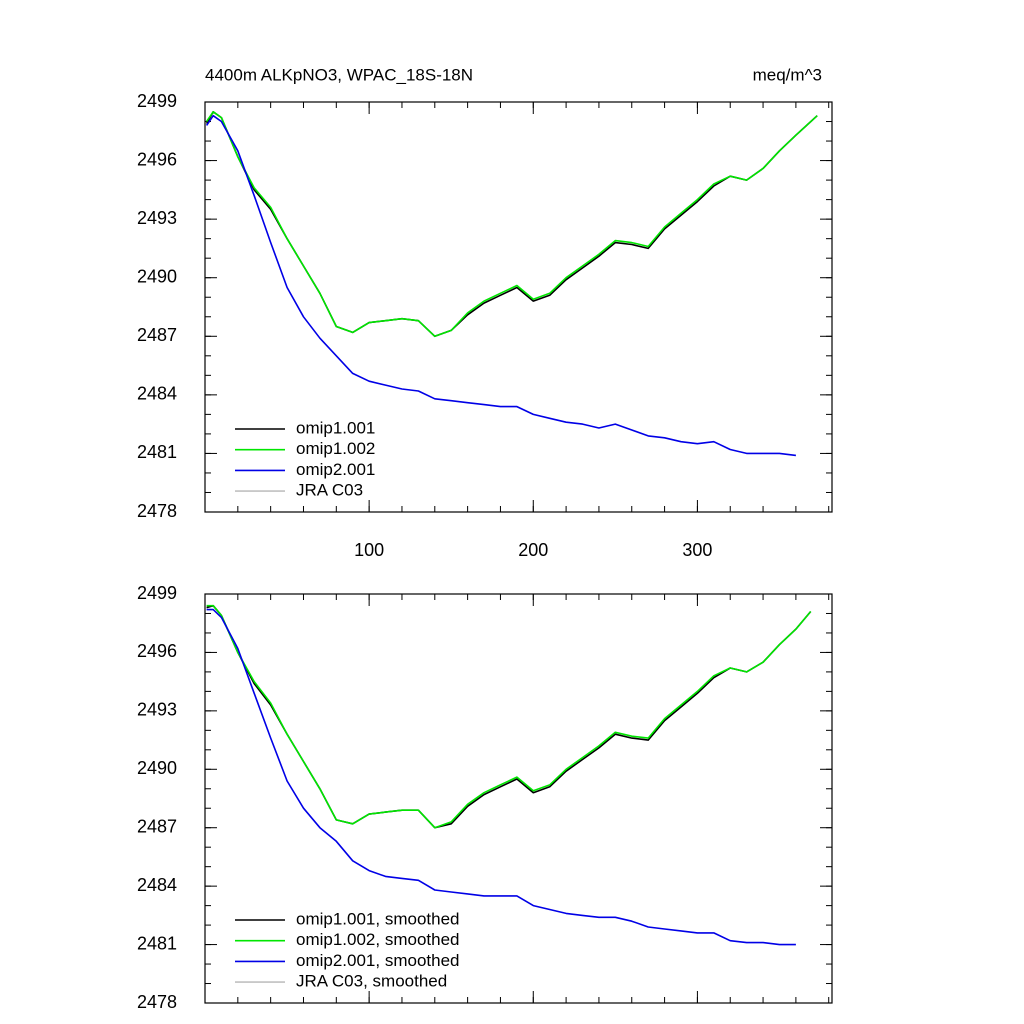  I want to click on legend-label: omip1.001, so click(335, 427).